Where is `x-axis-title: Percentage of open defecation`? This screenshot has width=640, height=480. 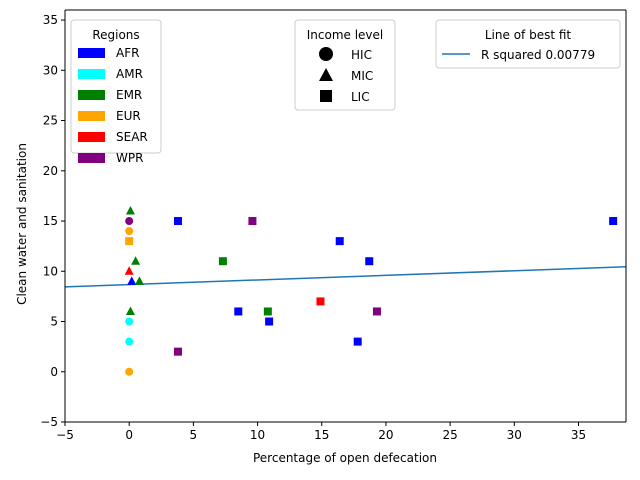 x-axis-title: Percentage of open defecation is located at coordinates (345, 458).